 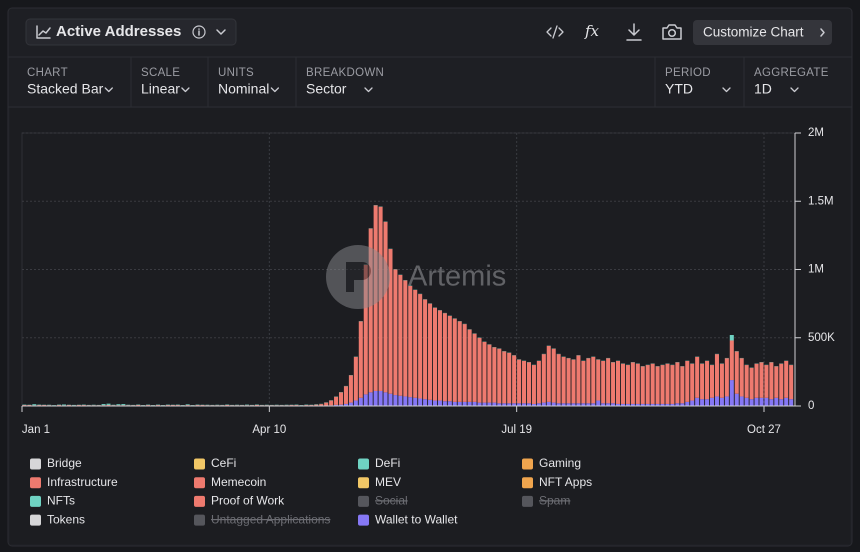 What do you see at coordinates (555, 32) in the screenshot?
I see `embed-icon` at bounding box center [555, 32].